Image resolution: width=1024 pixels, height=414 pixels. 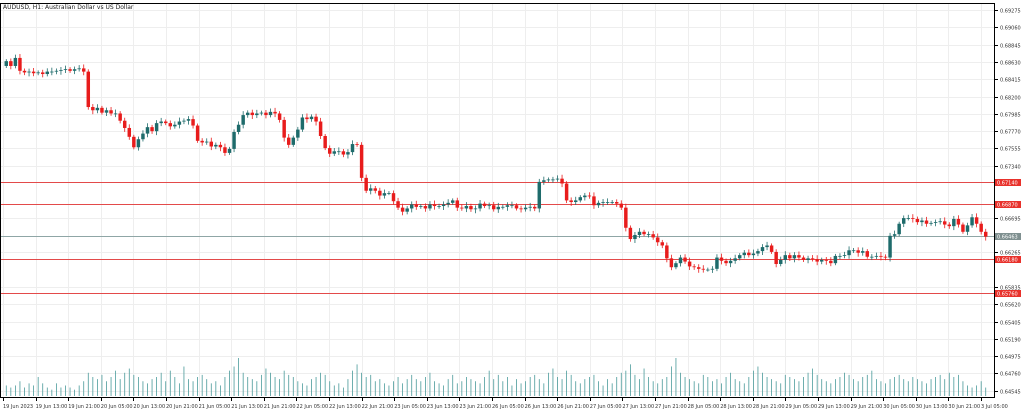 What do you see at coordinates (736, 407) in the screenshot?
I see `time-tick-label: 28 Jun 13:00` at bounding box center [736, 407].